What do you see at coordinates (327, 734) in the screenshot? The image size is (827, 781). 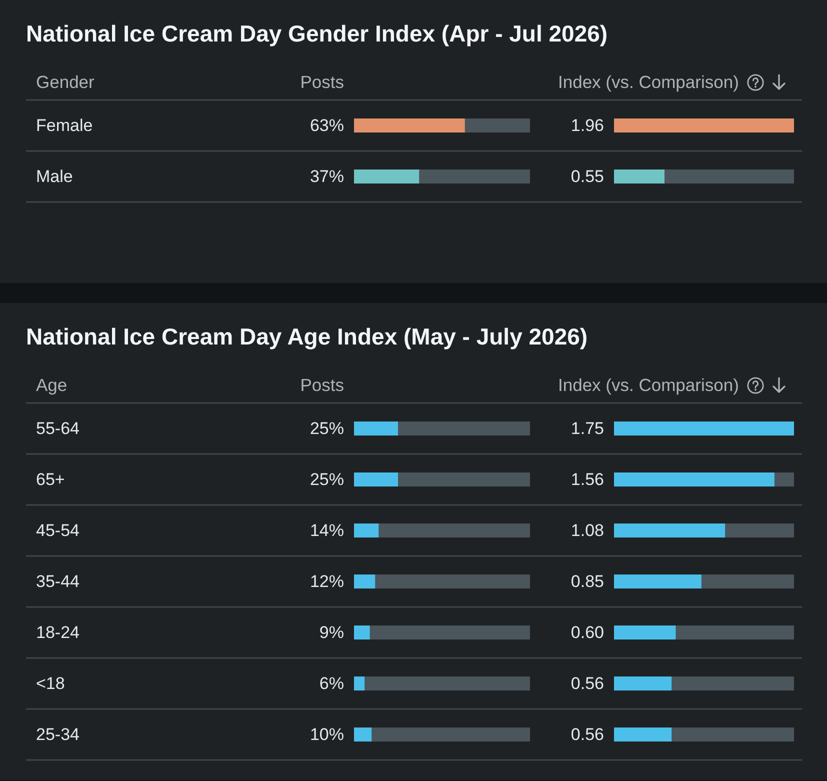 I see `data-label: 10%` at bounding box center [327, 734].